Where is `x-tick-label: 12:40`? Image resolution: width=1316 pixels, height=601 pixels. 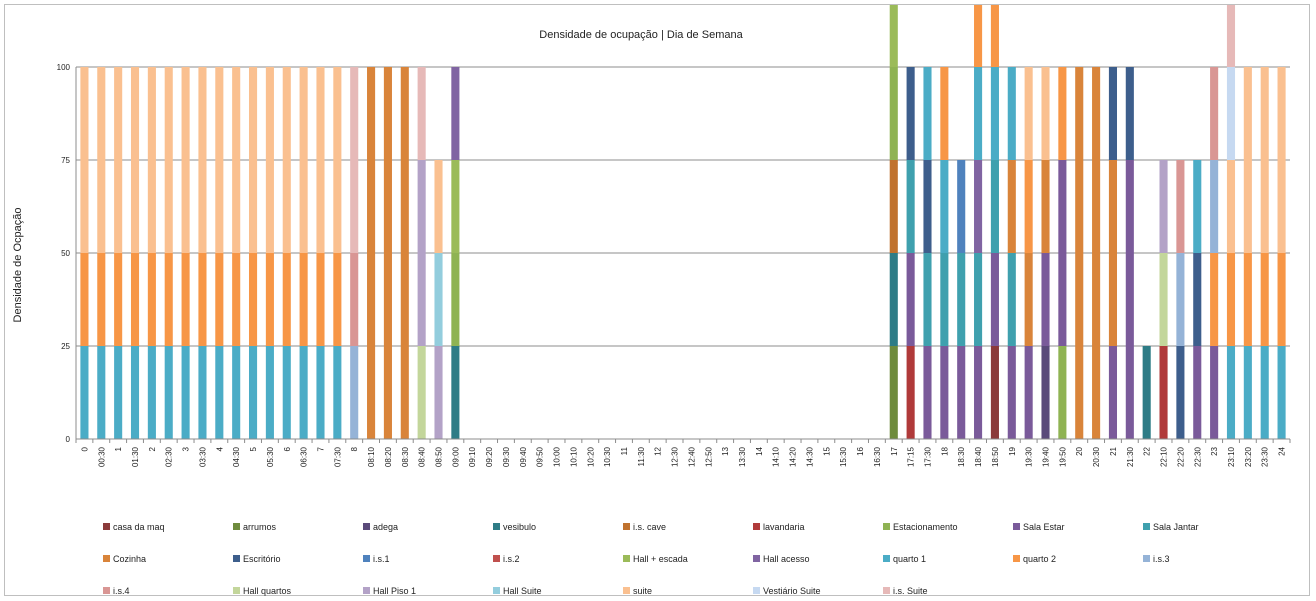
x-tick-label: 12:40 is located at coordinates (691, 456).